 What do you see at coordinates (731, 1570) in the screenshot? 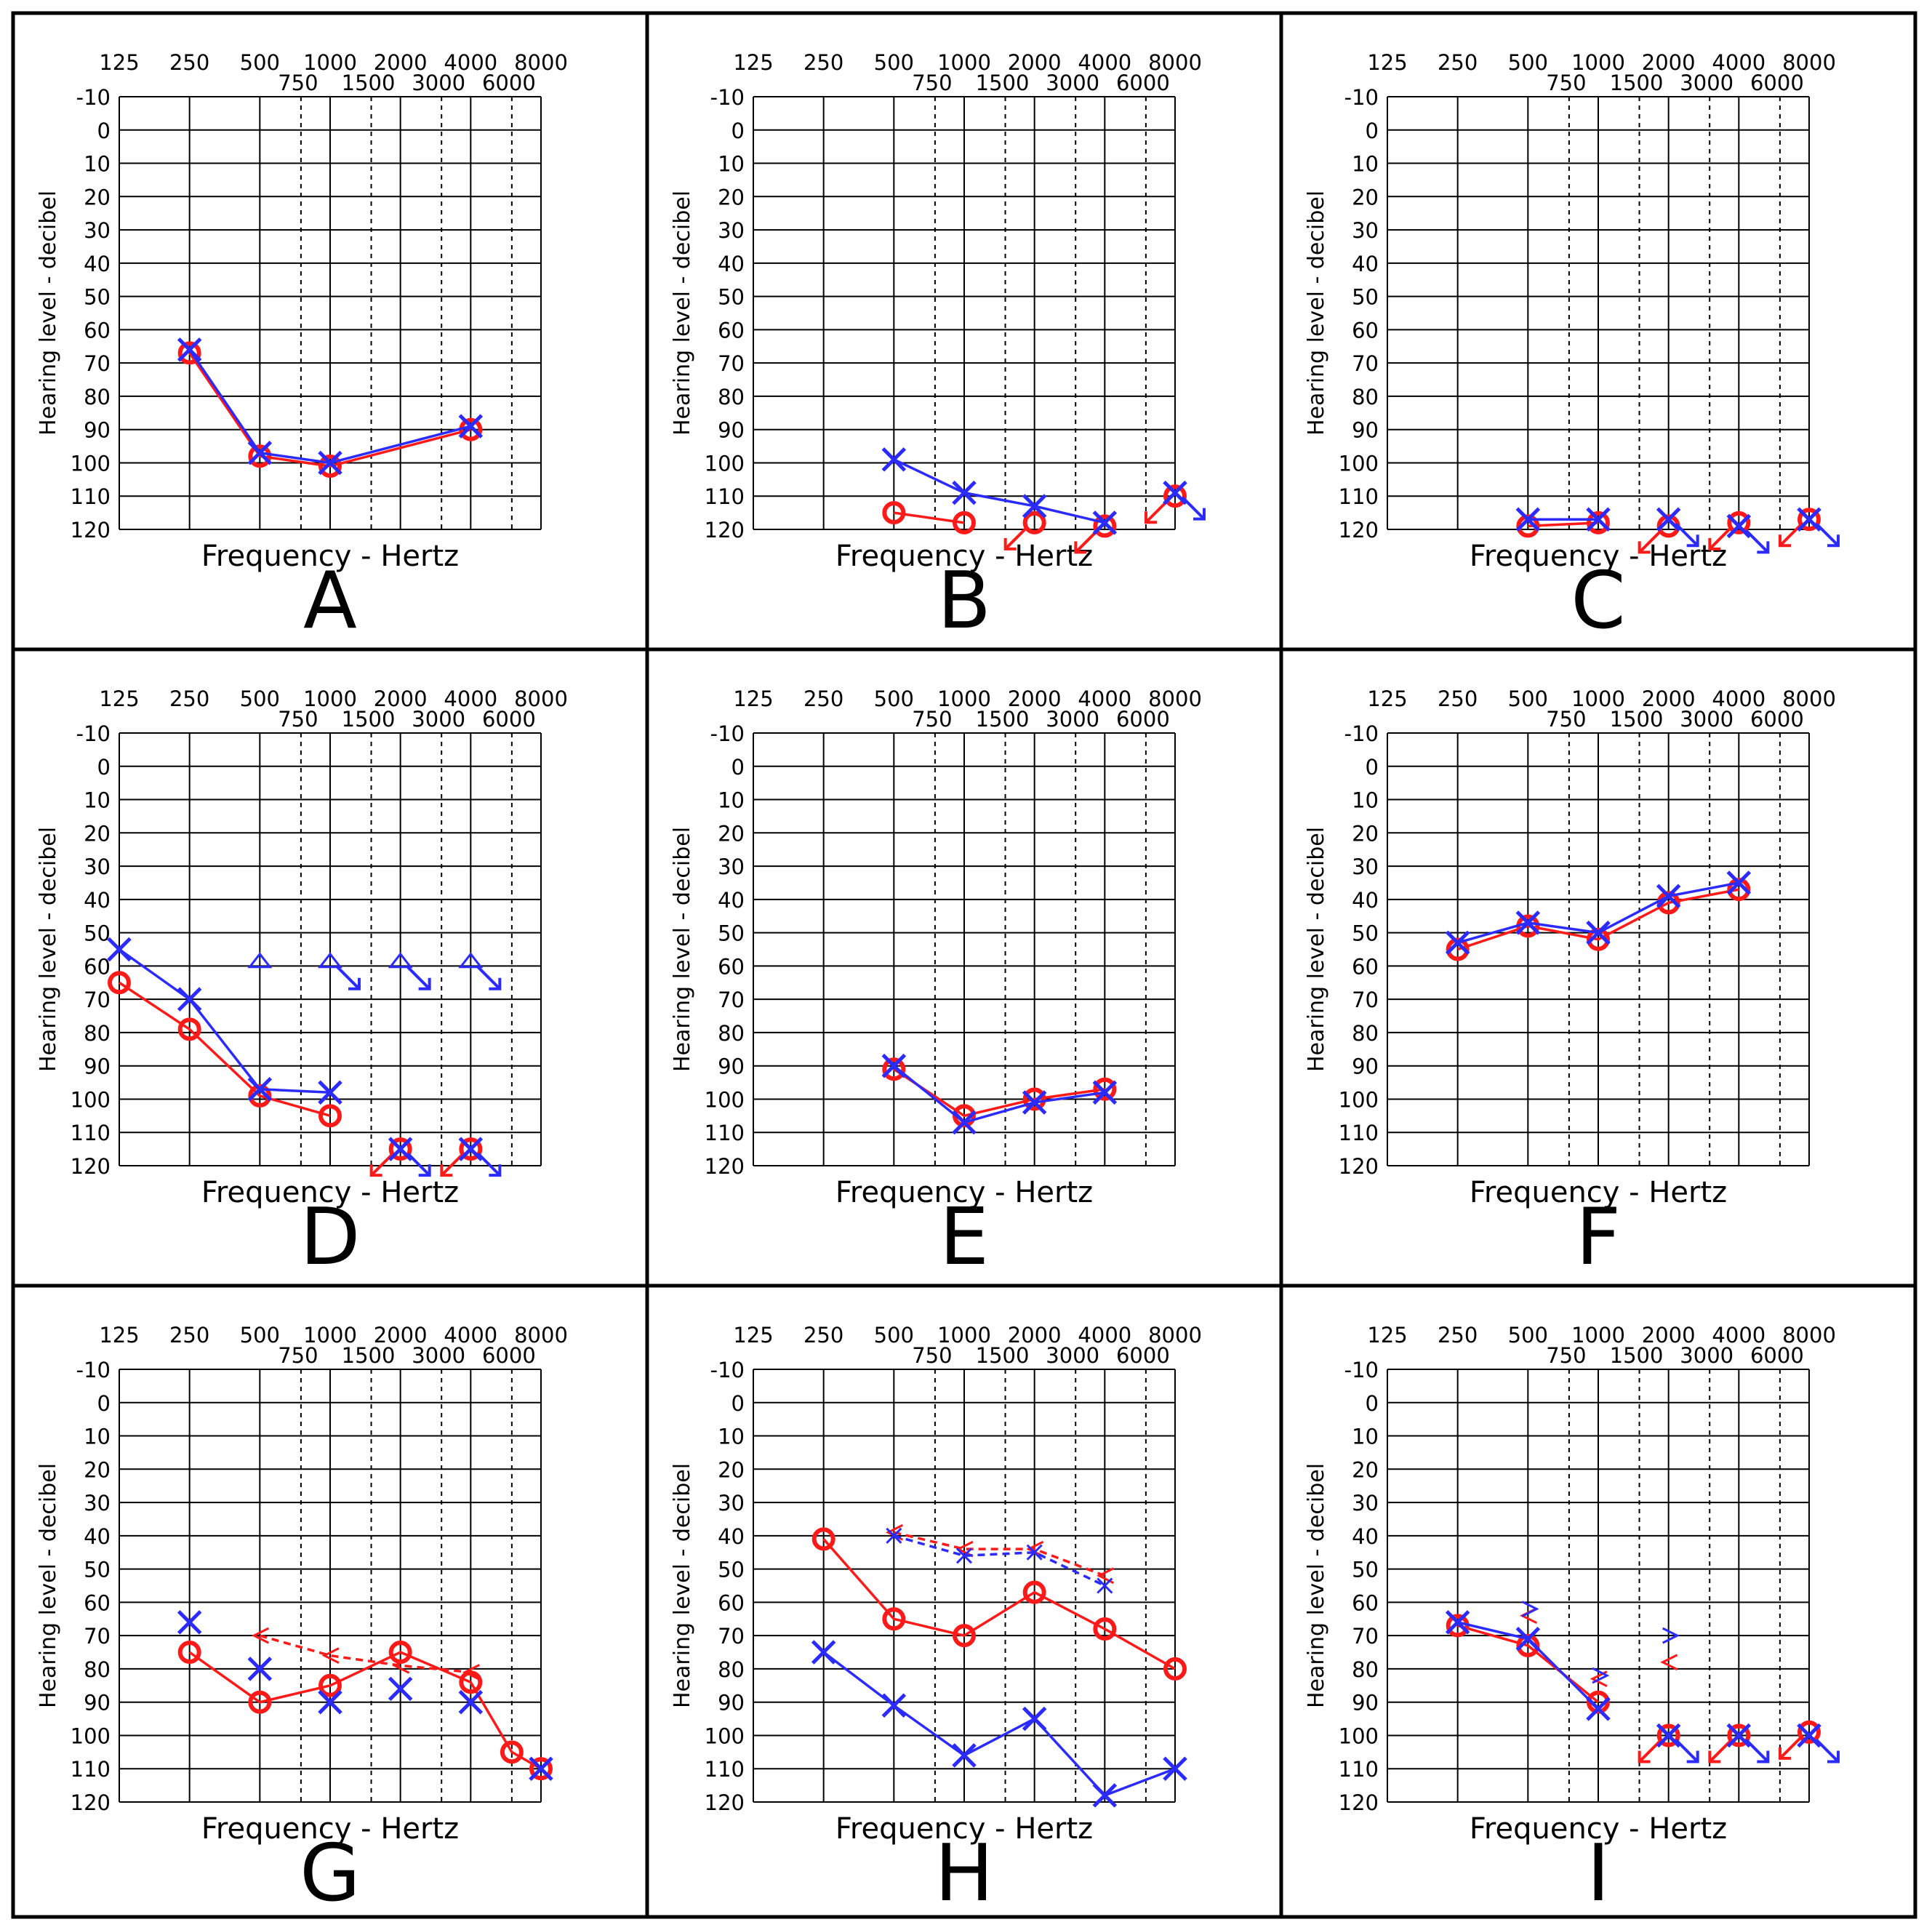
I see `y-tick-label: 50` at bounding box center [731, 1570].